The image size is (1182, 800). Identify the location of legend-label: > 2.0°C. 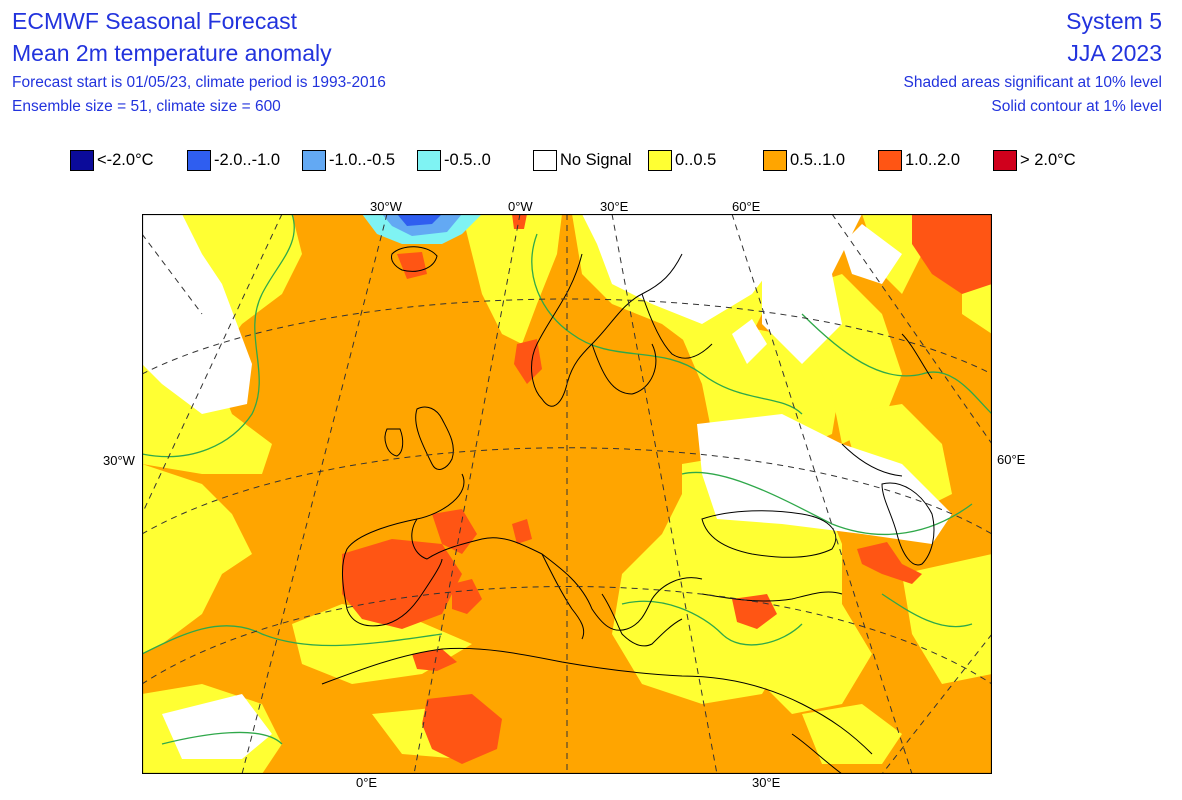
(1048, 160).